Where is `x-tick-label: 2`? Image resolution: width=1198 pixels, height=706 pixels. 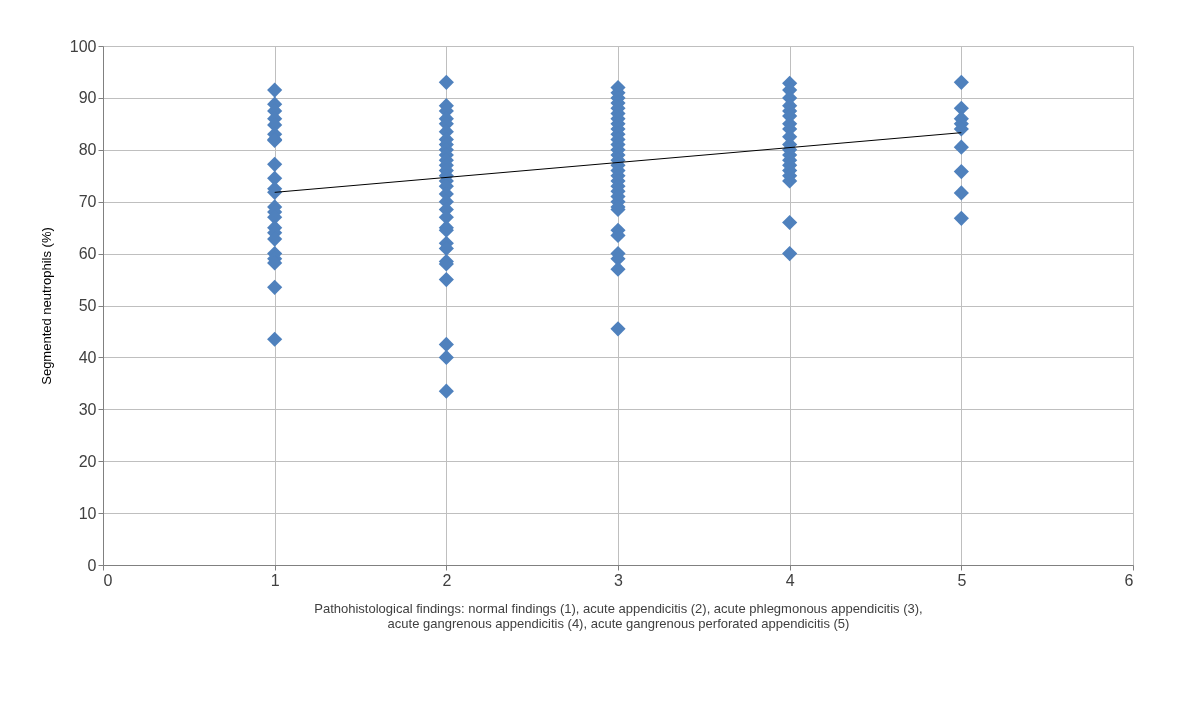 x-tick-label: 2 is located at coordinates (447, 580).